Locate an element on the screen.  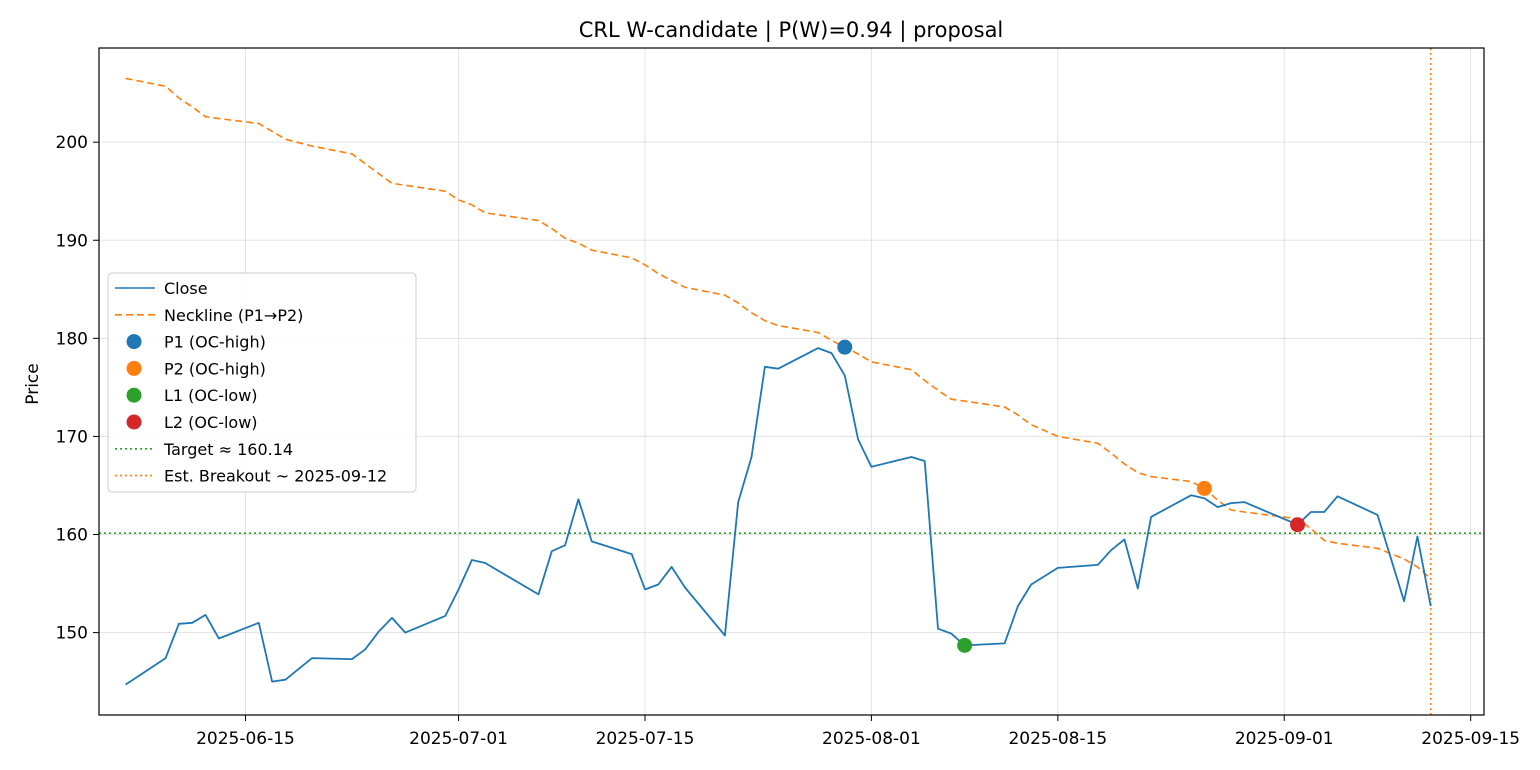
legend-label: P2 (OC-high) is located at coordinates (215, 368).